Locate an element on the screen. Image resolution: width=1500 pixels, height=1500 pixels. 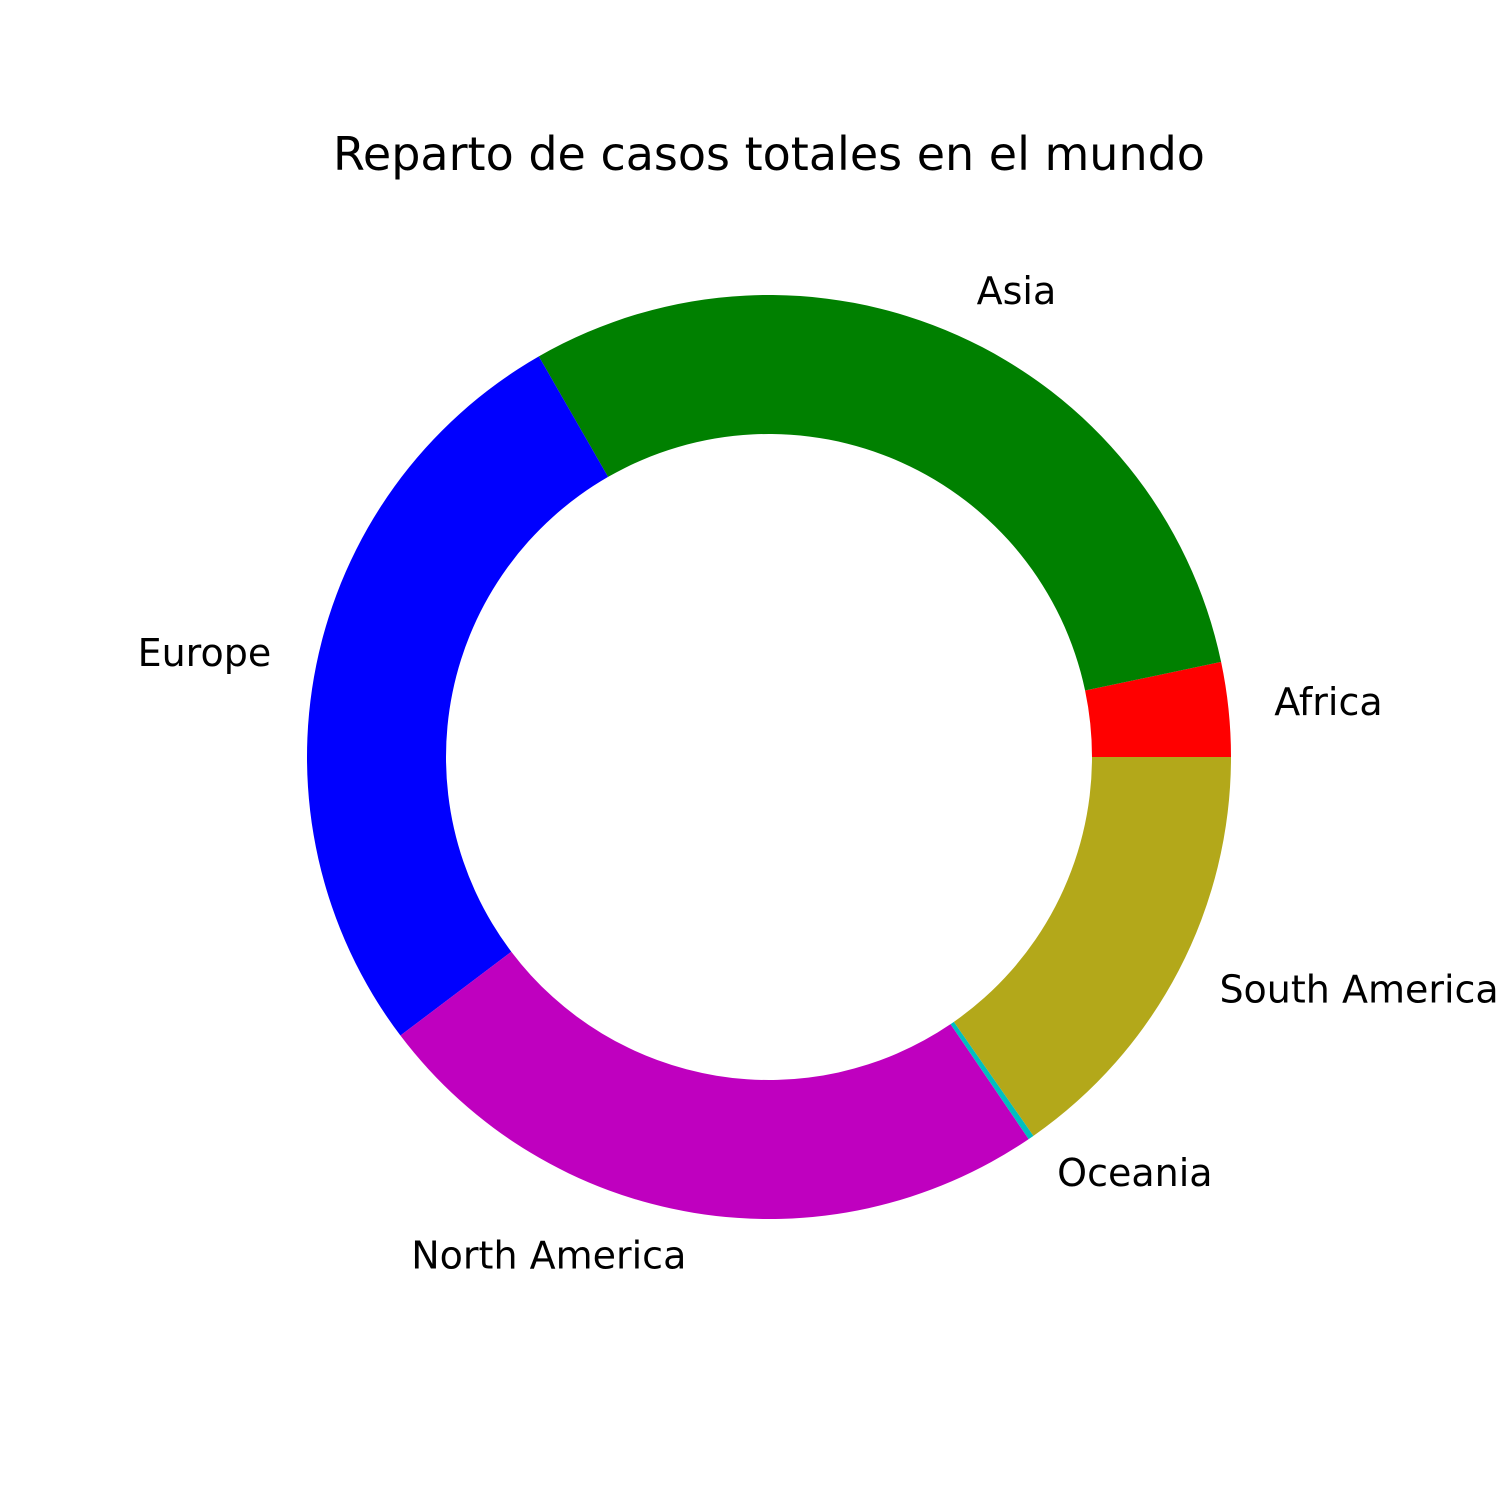
slice-north-america is located at coordinates (714, 1085).